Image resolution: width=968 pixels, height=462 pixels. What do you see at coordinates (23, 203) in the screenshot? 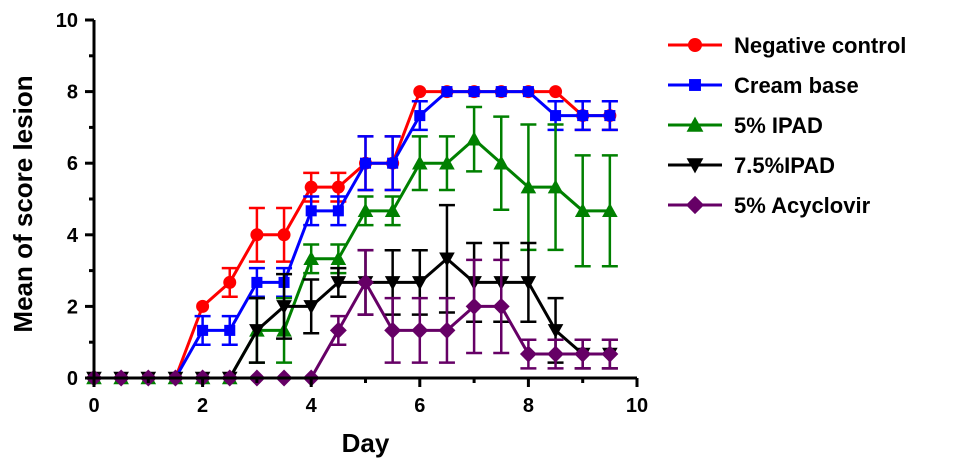
I see `y-axis-title: Mean of score lesion` at bounding box center [23, 203].